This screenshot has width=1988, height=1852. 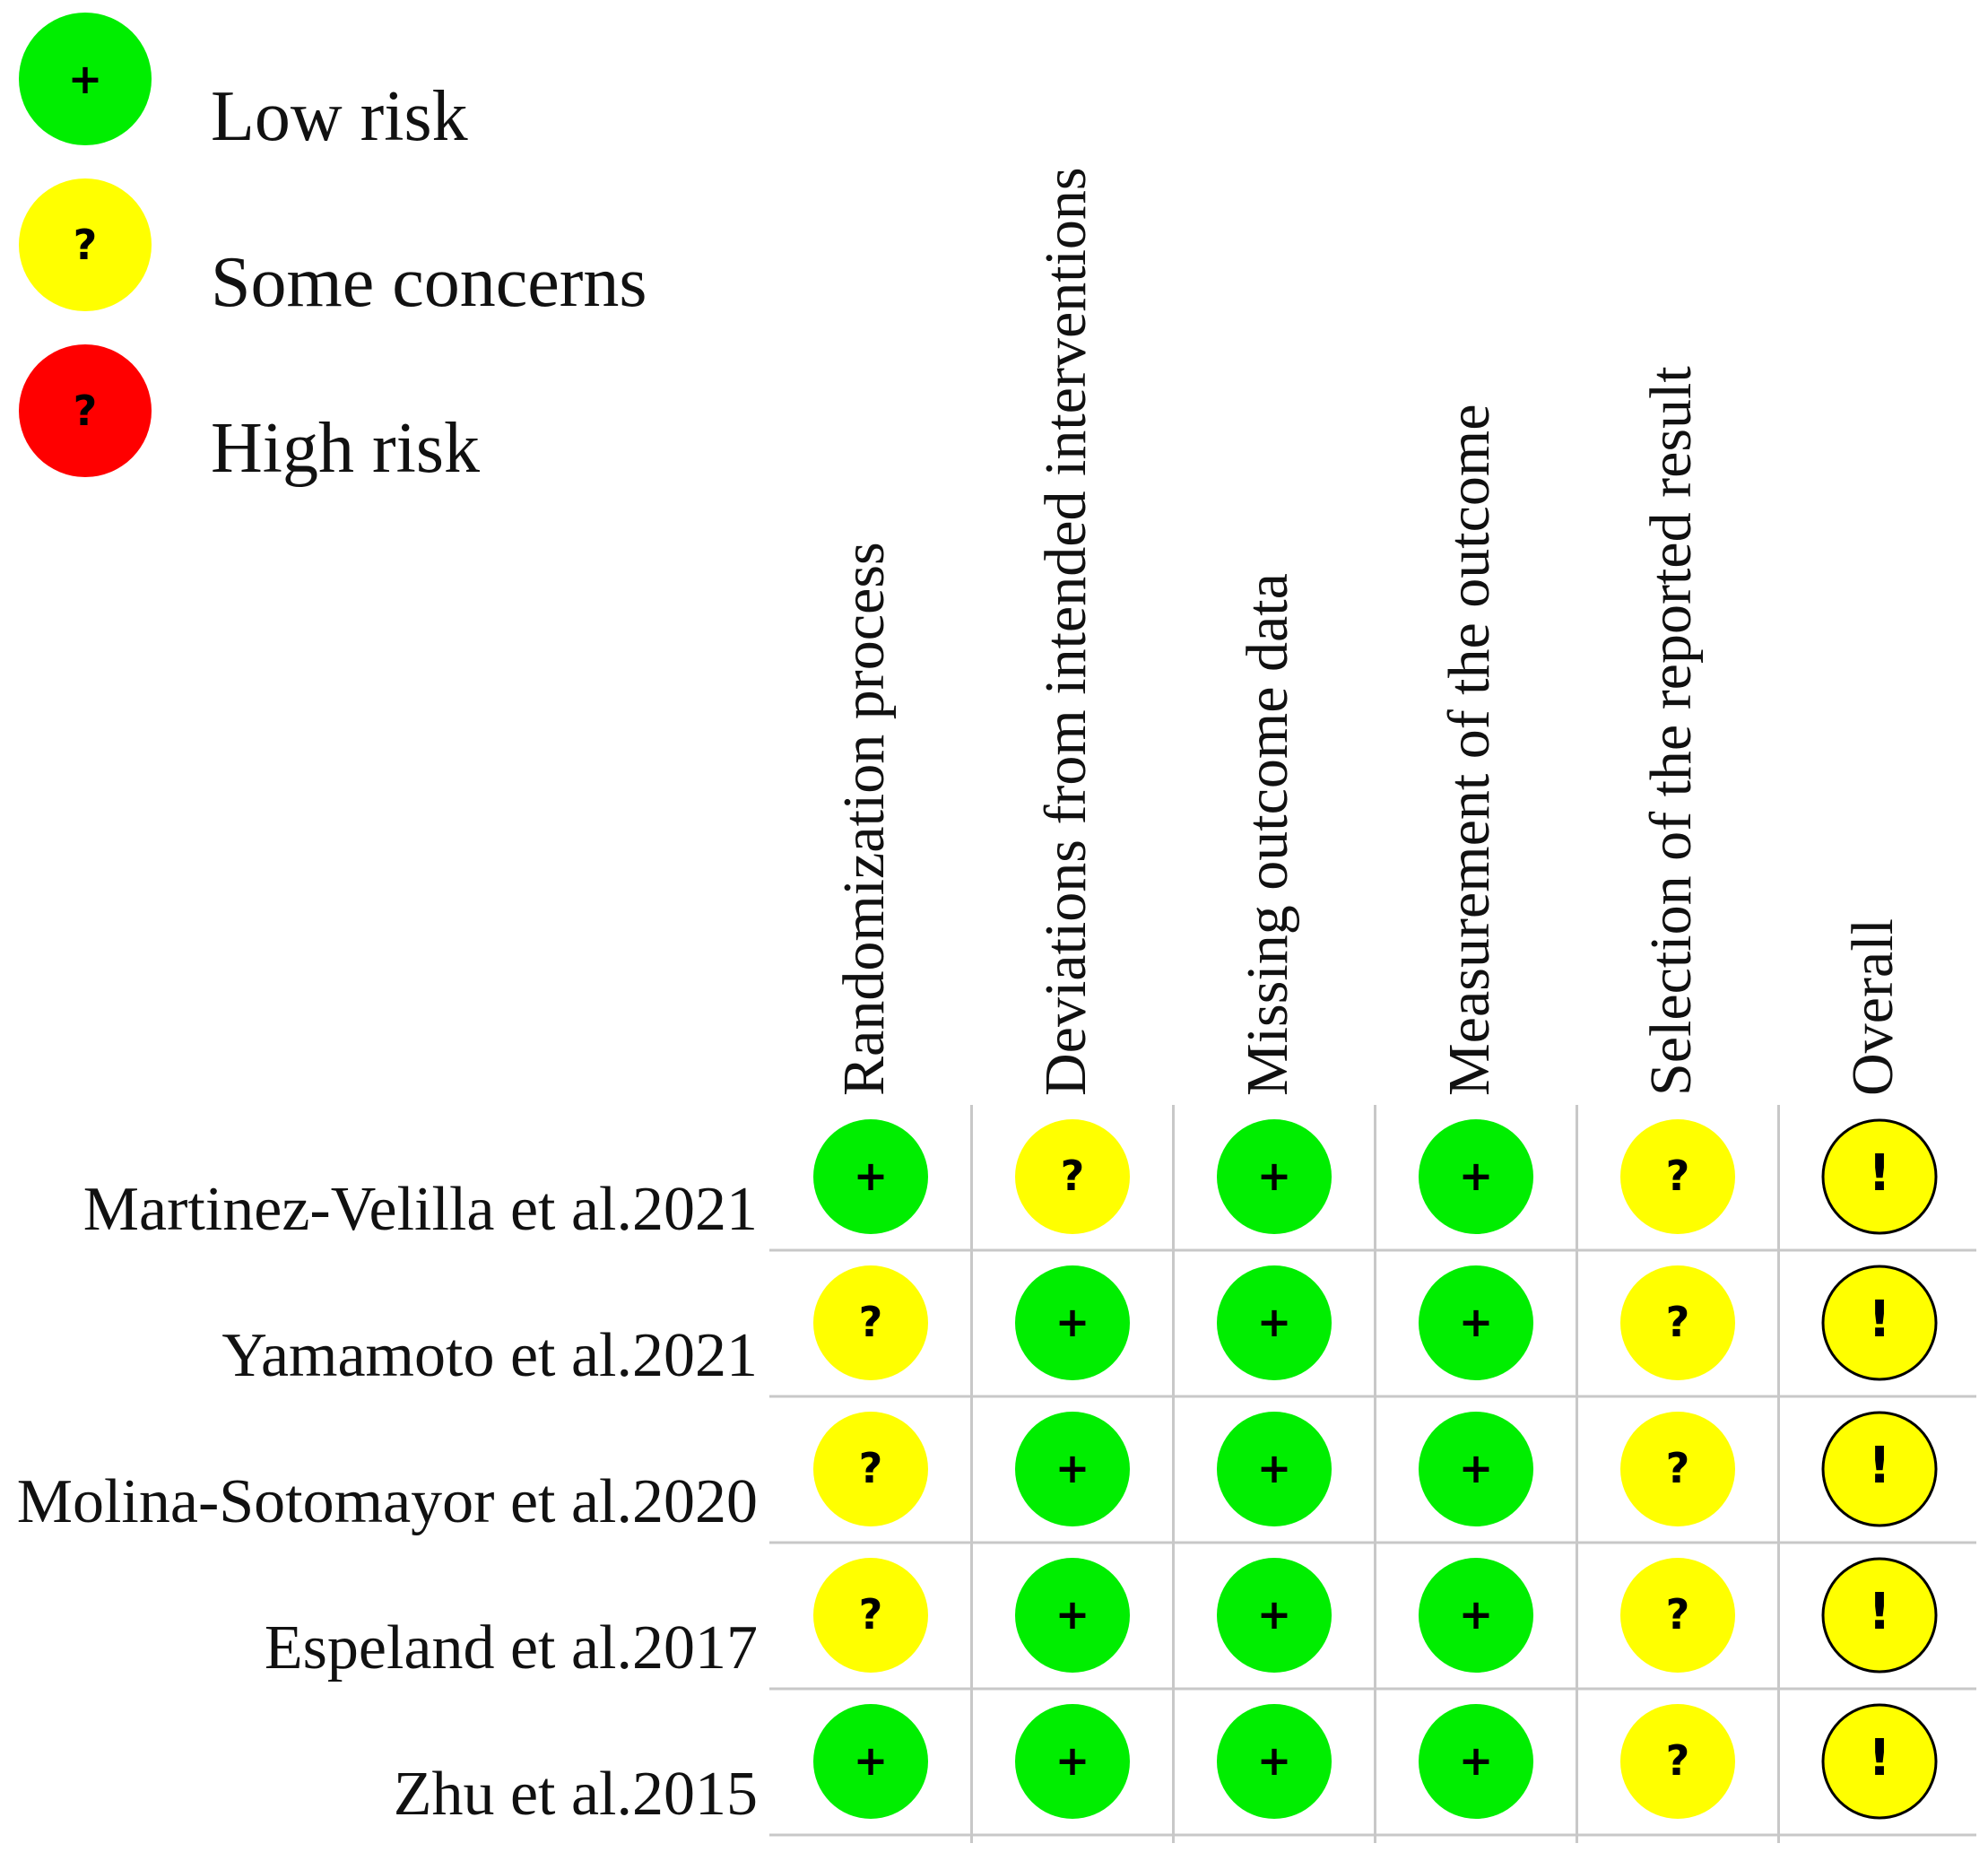 What do you see at coordinates (864, 819) in the screenshot?
I see `column-header-1: Randomization process` at bounding box center [864, 819].